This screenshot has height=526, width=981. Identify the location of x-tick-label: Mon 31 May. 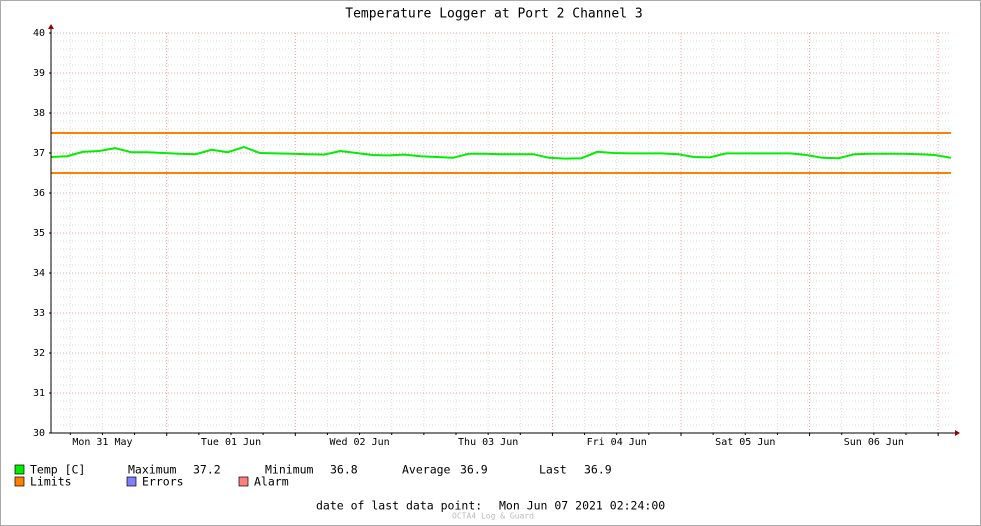
(102, 442).